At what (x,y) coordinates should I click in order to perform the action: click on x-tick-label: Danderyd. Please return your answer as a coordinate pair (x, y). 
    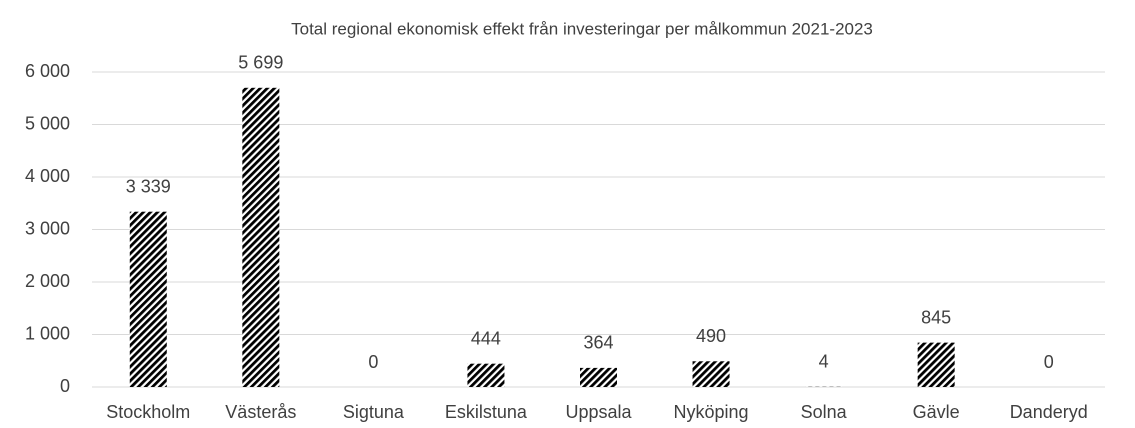
    Looking at the image, I should click on (1049, 412).